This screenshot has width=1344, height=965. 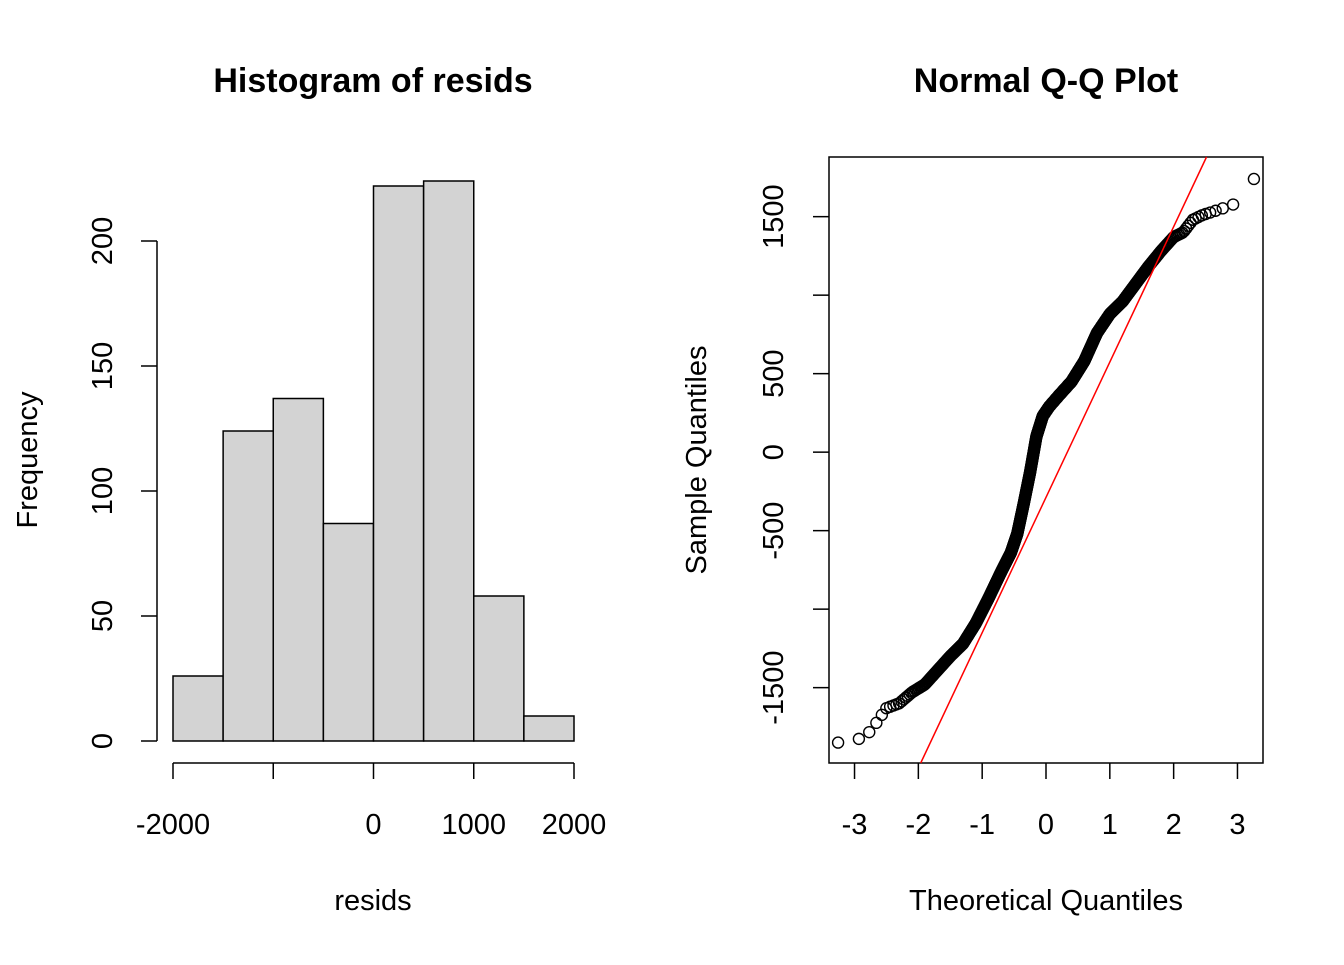 What do you see at coordinates (774, 216) in the screenshot?
I see `qq-y-tick-label-7: 1500` at bounding box center [774, 216].